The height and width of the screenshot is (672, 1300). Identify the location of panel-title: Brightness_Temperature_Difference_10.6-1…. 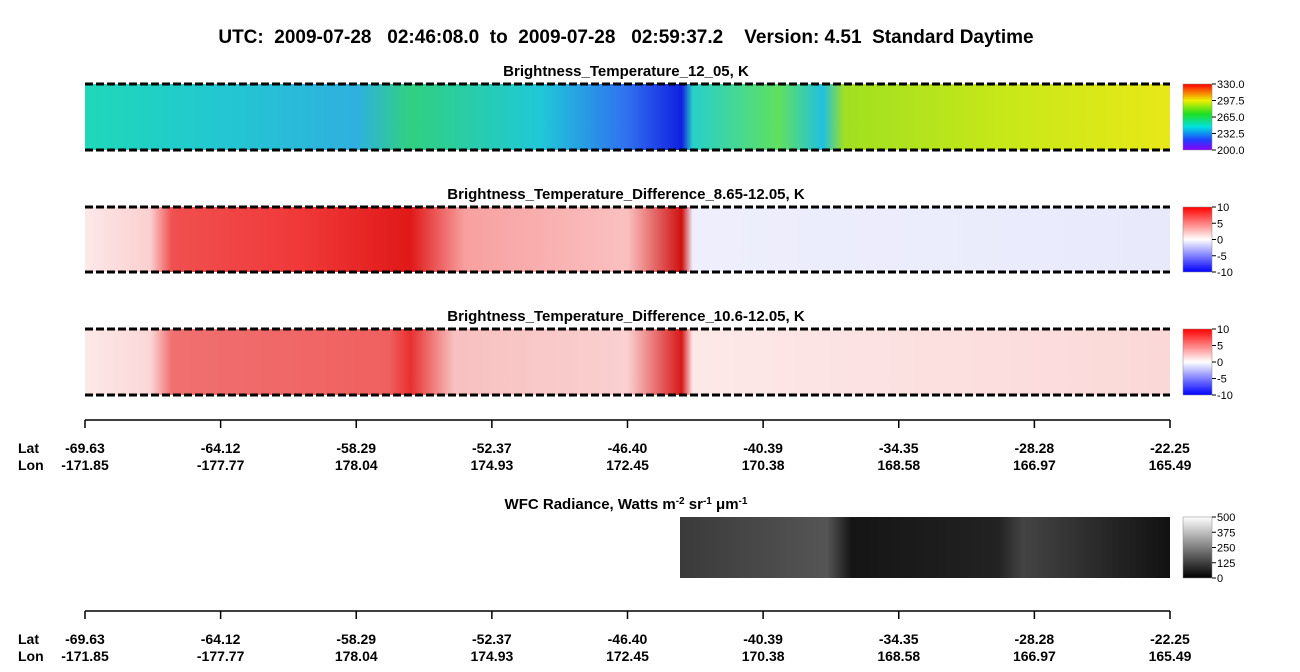
(626, 316).